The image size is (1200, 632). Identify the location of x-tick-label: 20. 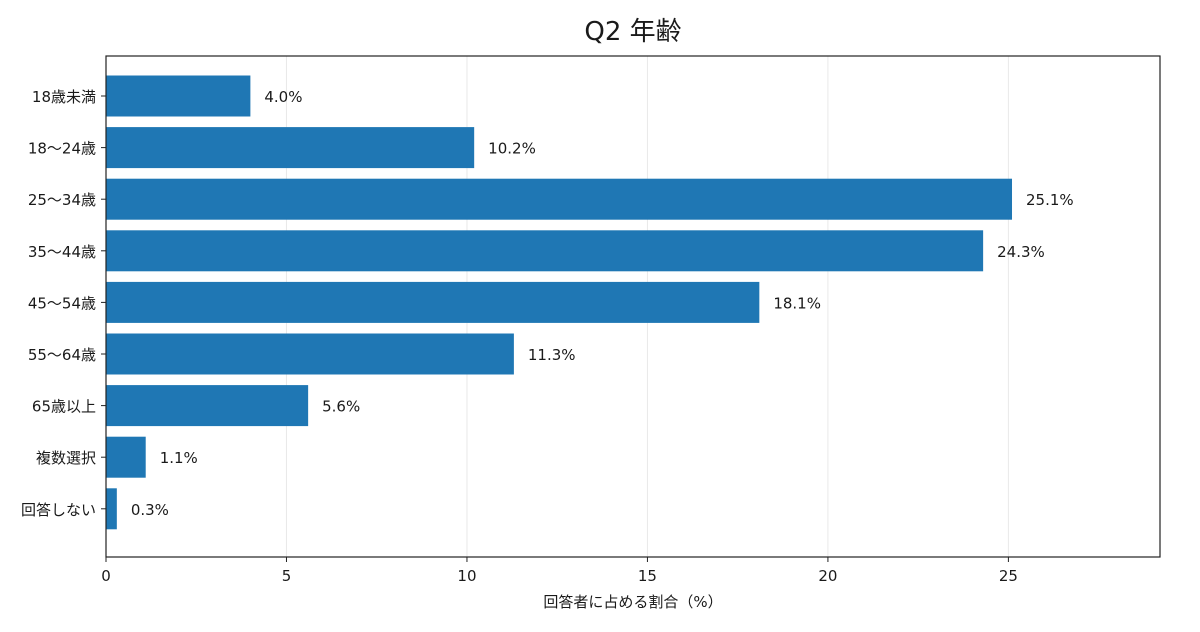
(827, 576).